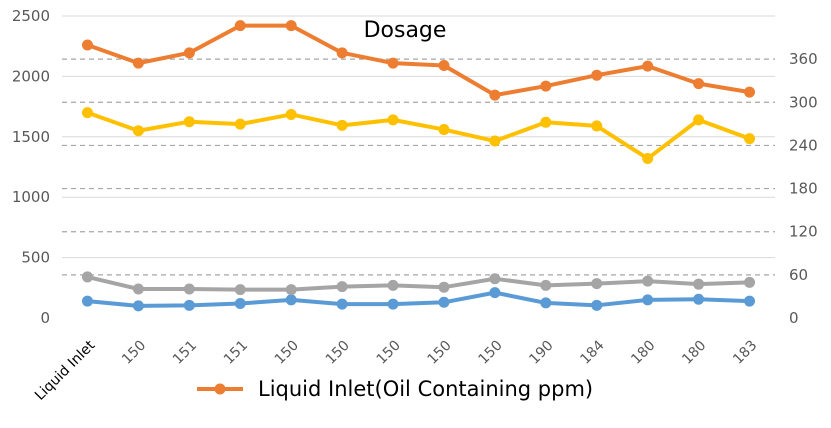 The image size is (831, 428). I want to click on right-tick-label: 120, so click(803, 232).